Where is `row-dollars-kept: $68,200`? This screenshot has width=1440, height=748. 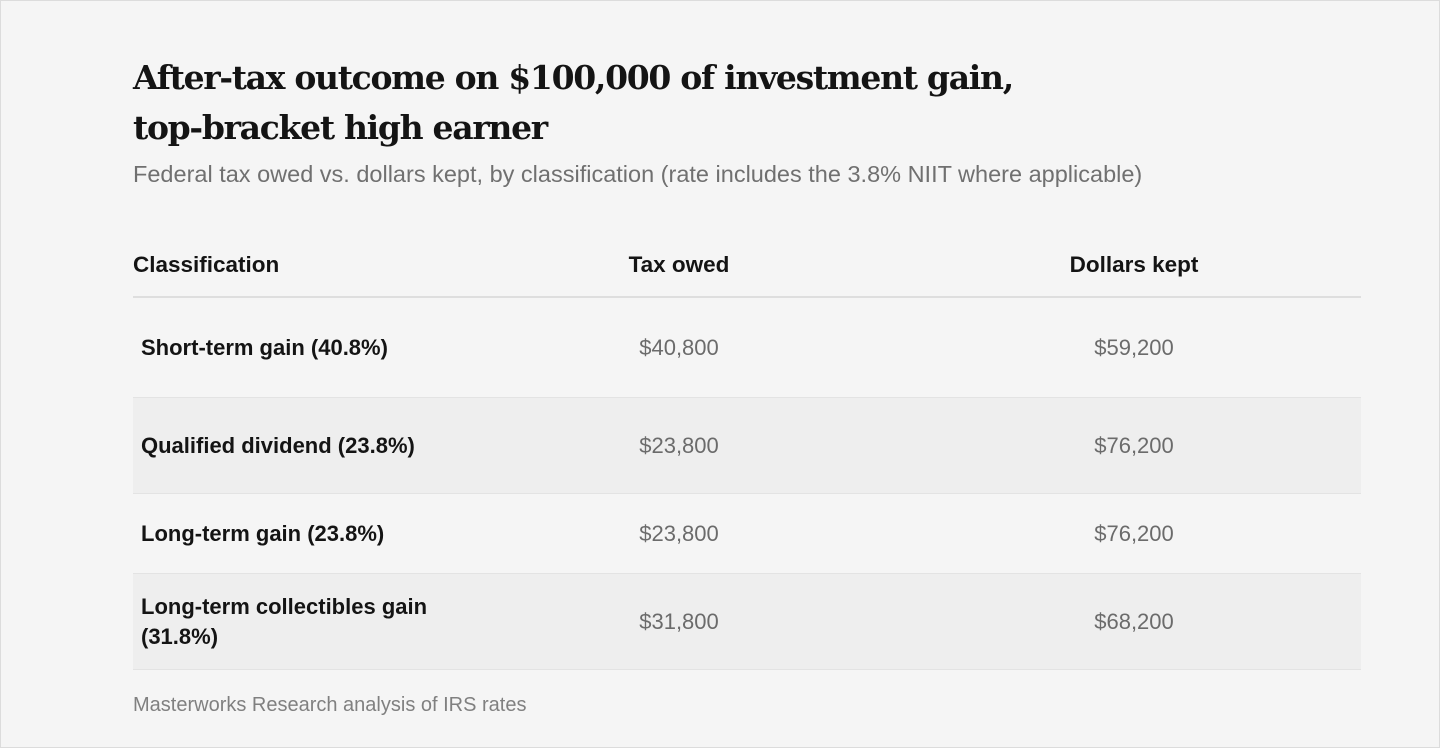
row-dollars-kept: $68,200 is located at coordinates (1134, 621).